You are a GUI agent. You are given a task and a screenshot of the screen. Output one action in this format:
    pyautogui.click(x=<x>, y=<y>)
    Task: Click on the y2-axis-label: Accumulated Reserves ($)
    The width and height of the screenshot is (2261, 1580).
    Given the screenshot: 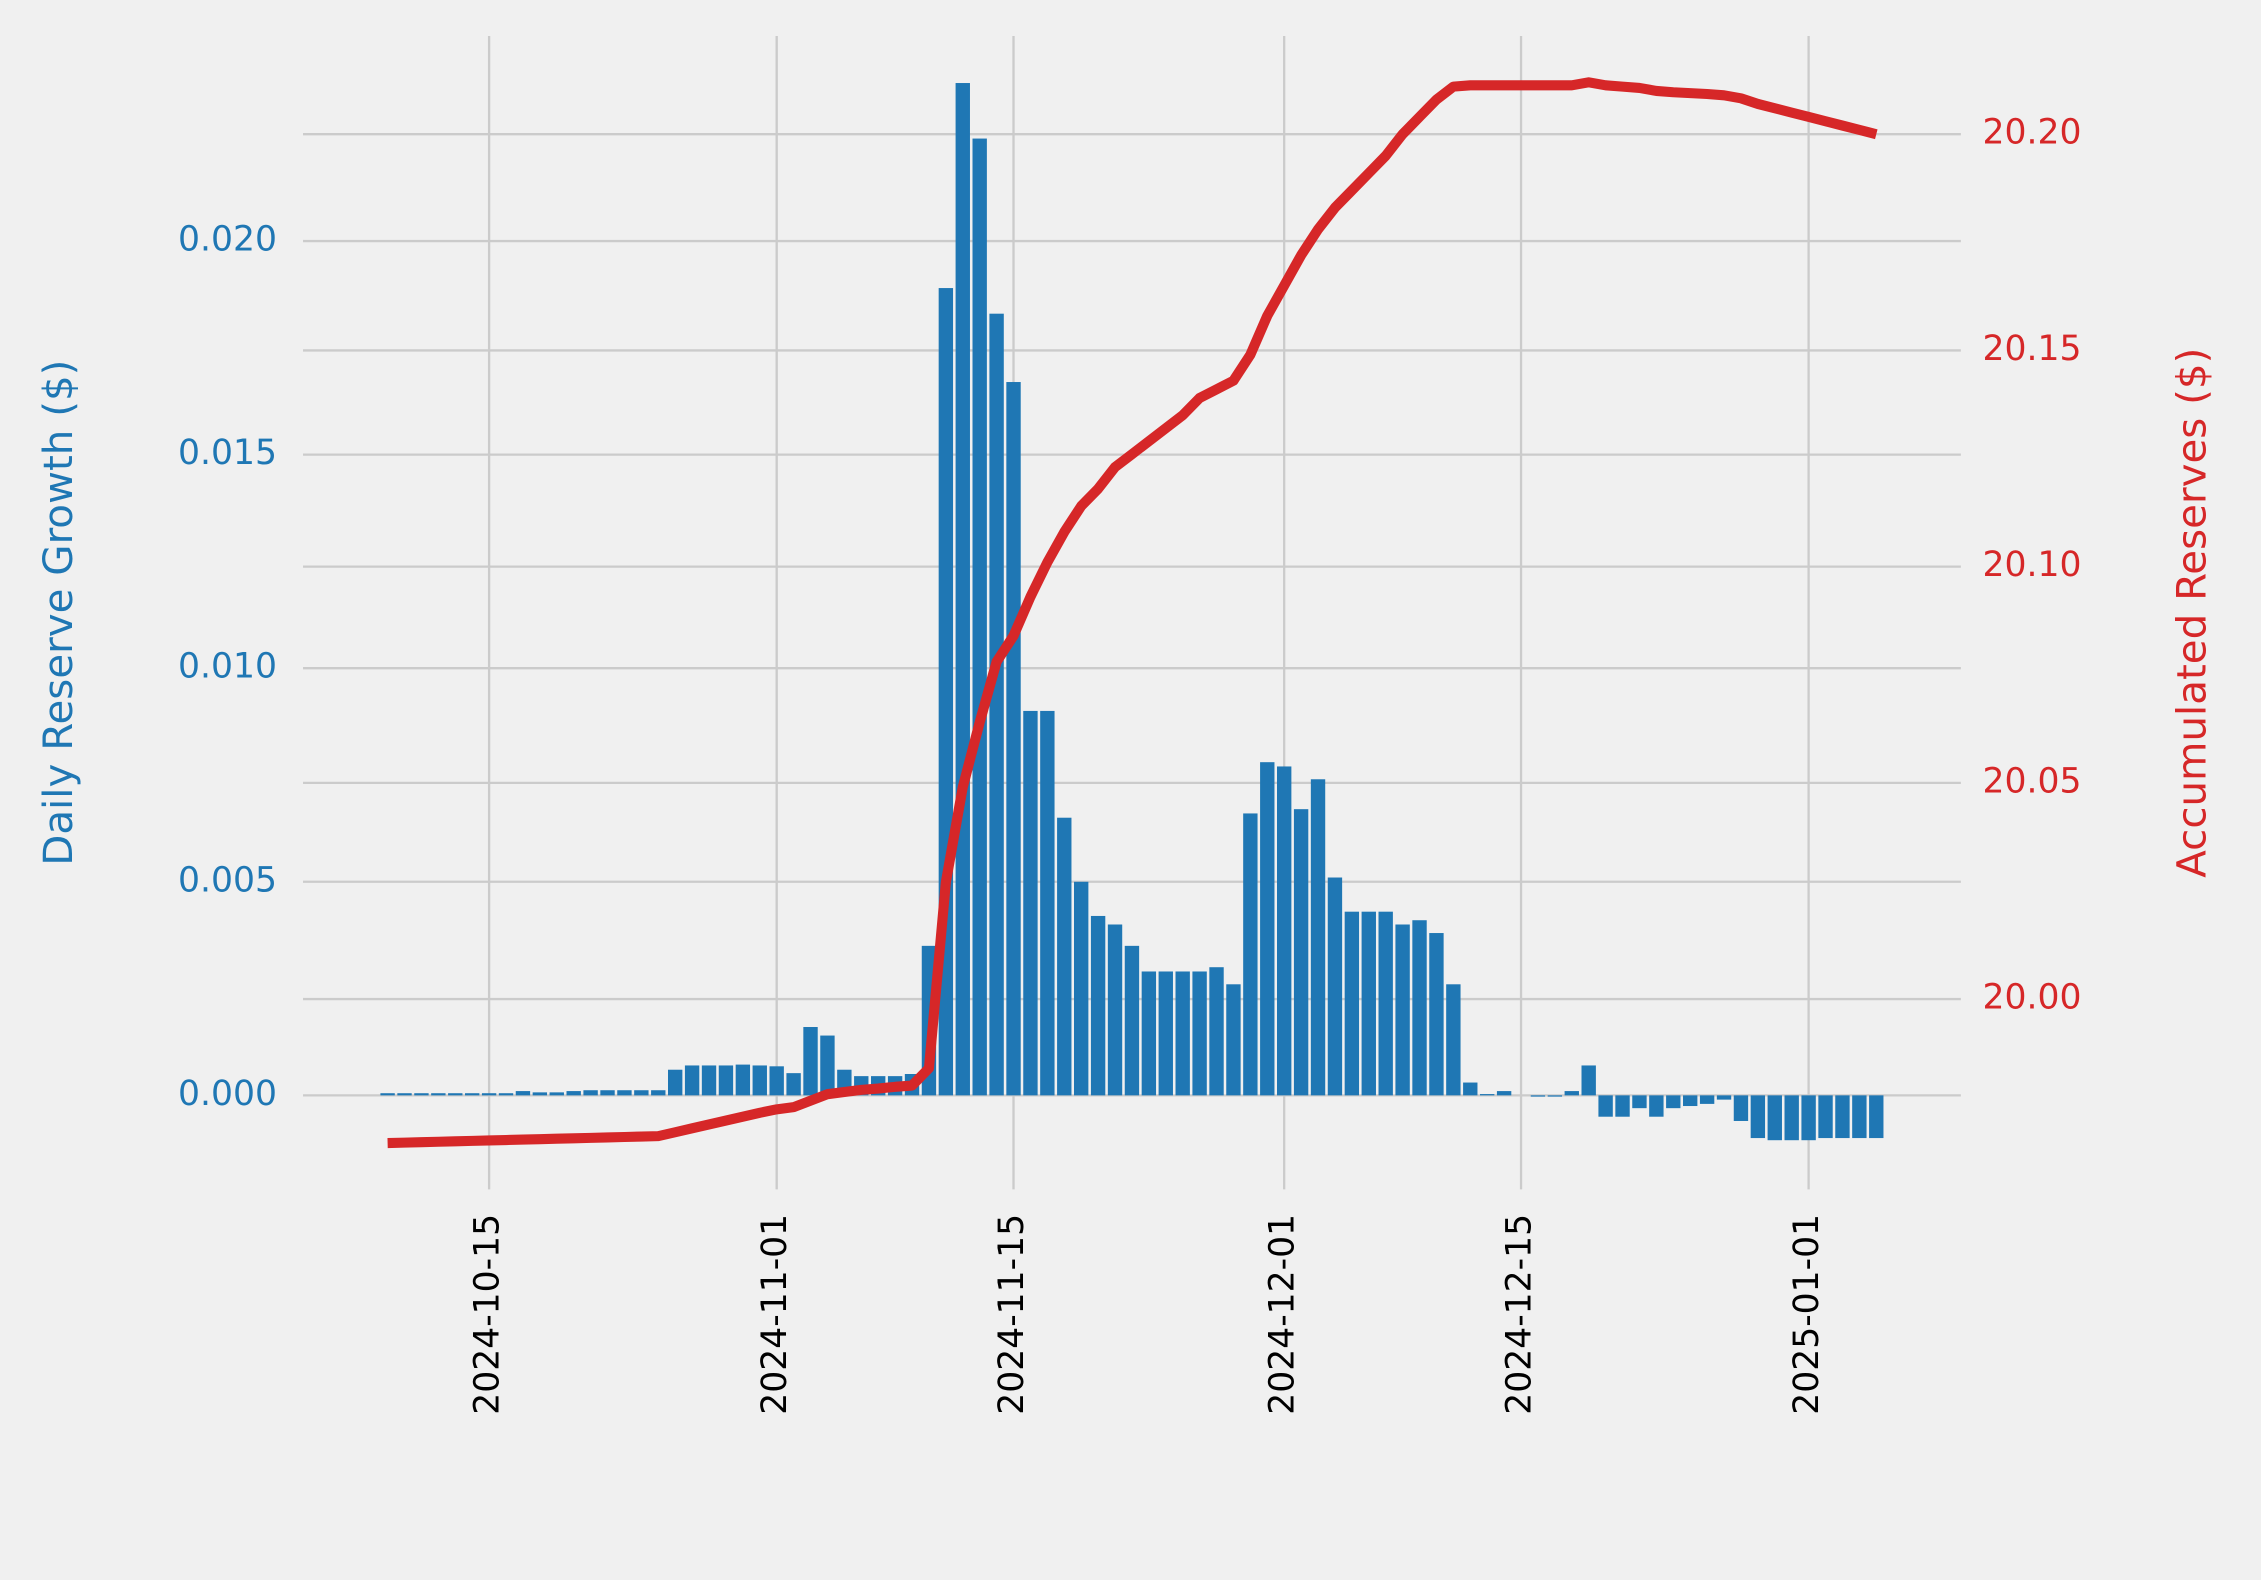 What is the action you would take?
    pyautogui.click(x=2191, y=613)
    